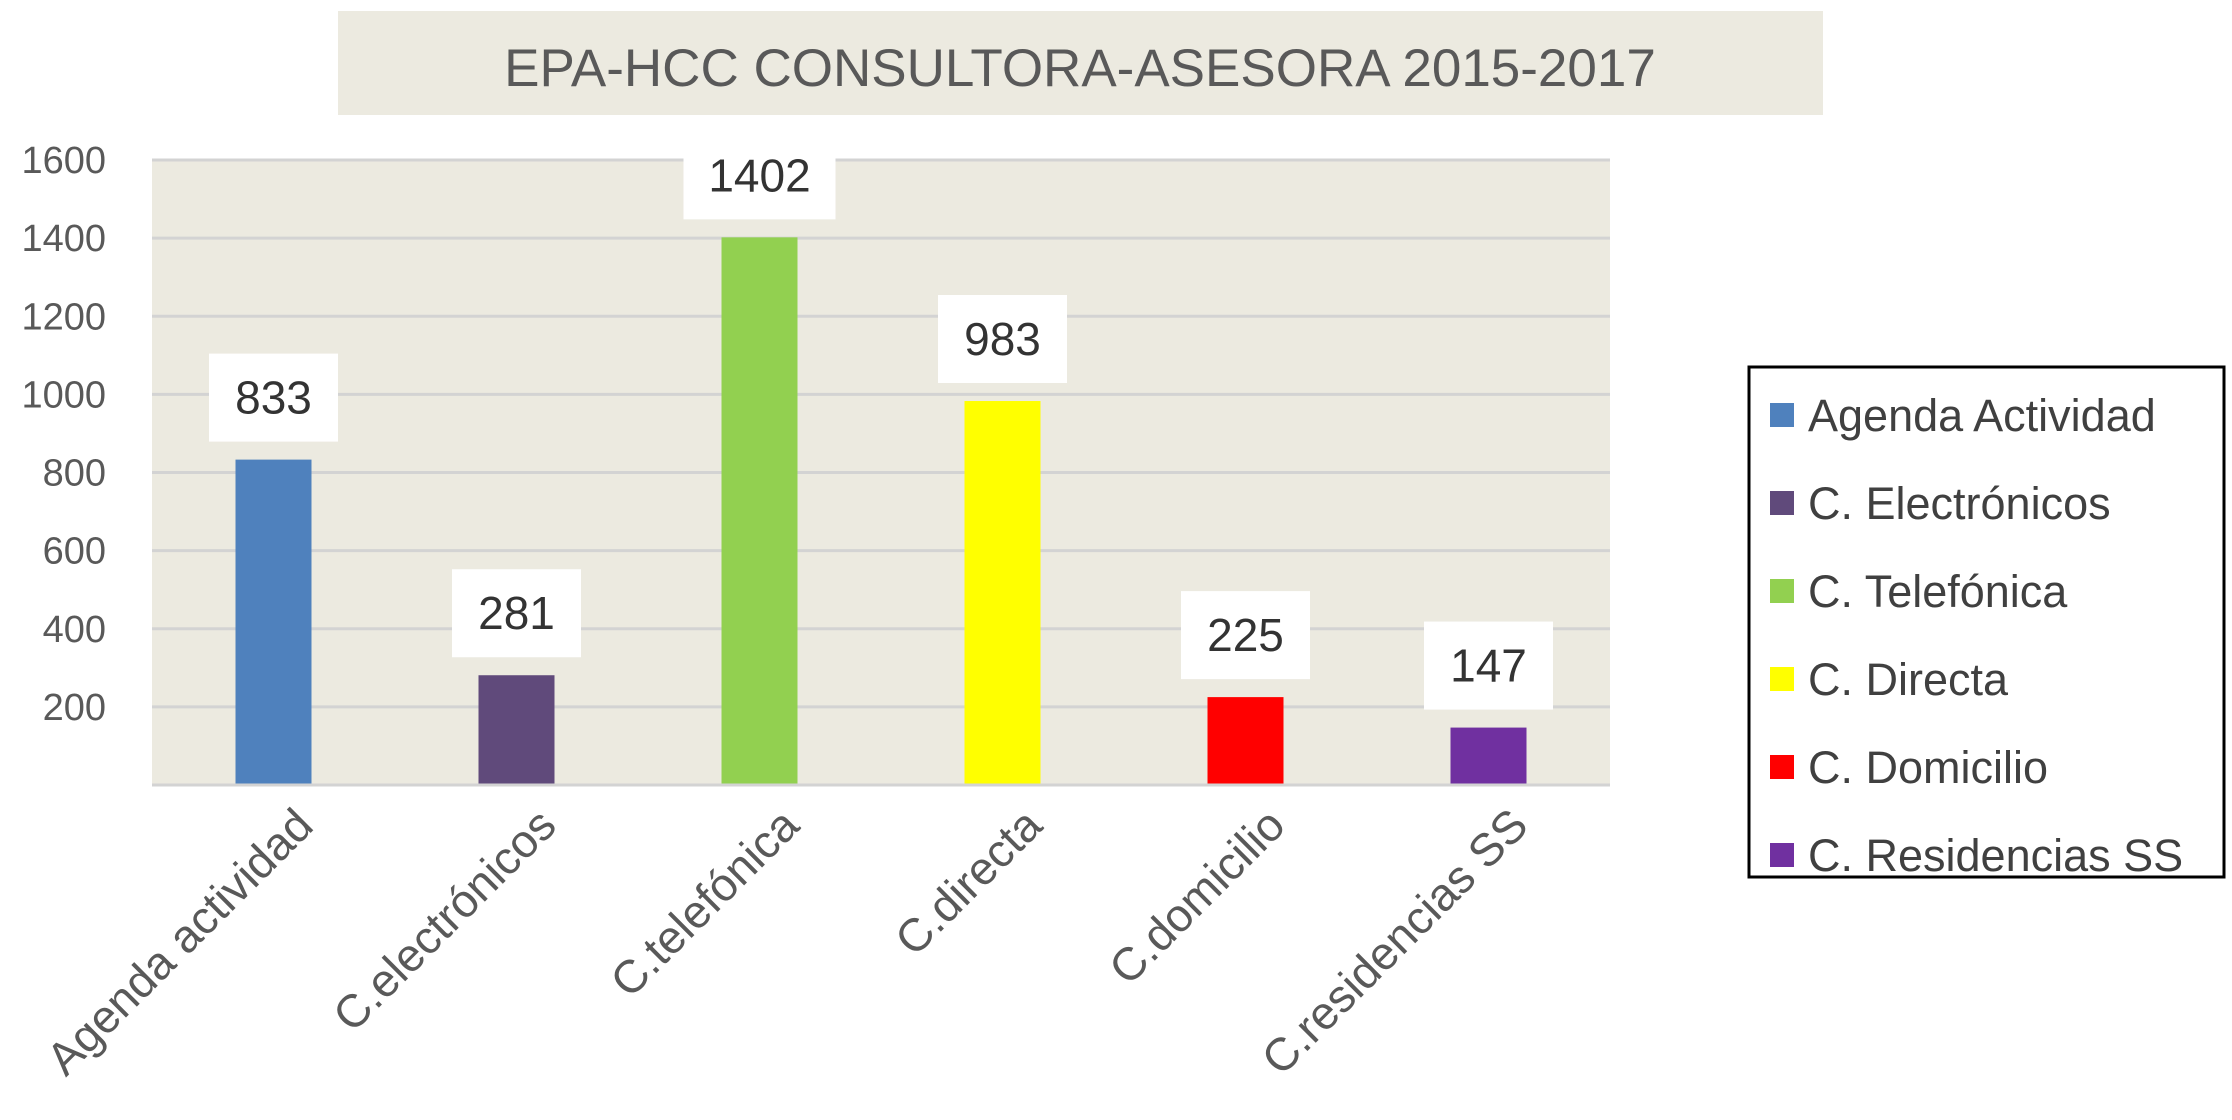  What do you see at coordinates (968, 881) in the screenshot?
I see `x-tick-label: C.directa` at bounding box center [968, 881].